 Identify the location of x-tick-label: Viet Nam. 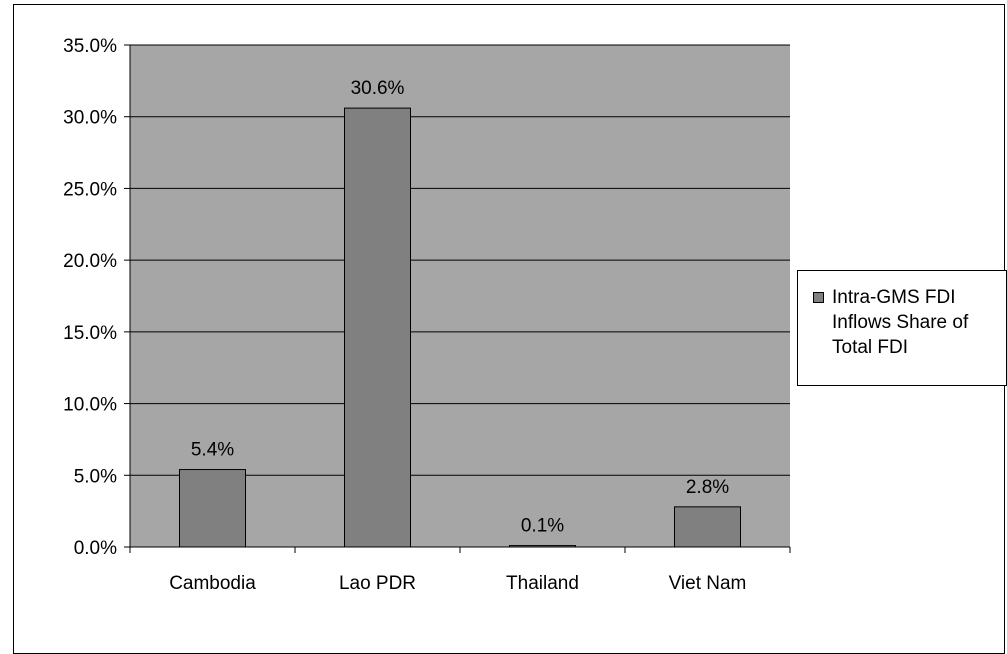
(708, 583).